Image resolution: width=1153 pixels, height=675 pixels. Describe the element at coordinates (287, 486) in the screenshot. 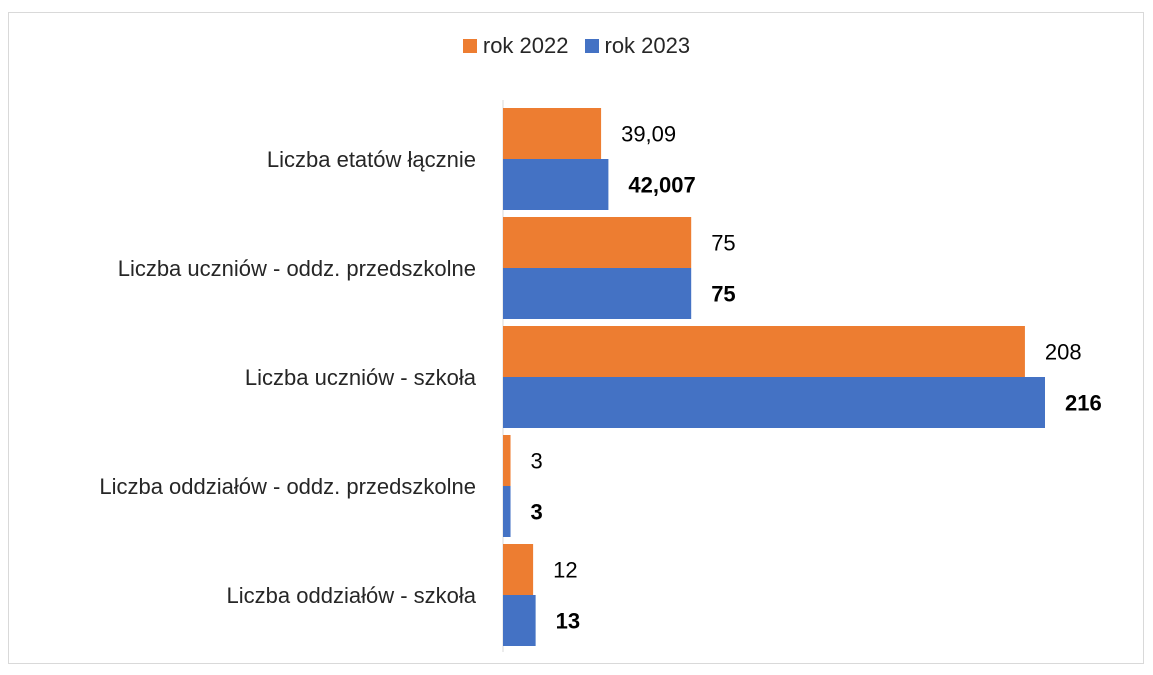

I see `category-label: Liczba oddziałów - oddz. przedszkolne` at that location.